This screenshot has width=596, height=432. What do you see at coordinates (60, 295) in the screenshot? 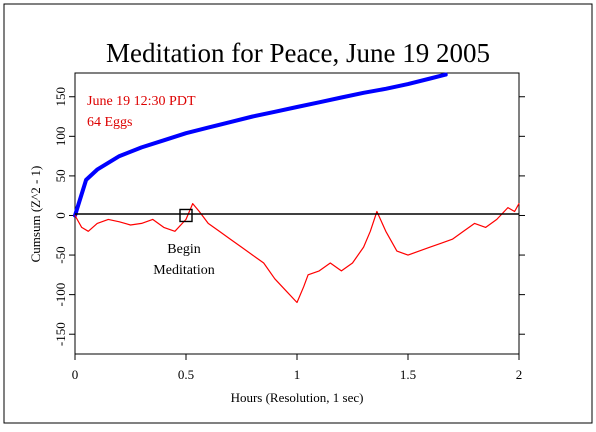
I see `y-tick-label: -100` at bounding box center [60, 295].